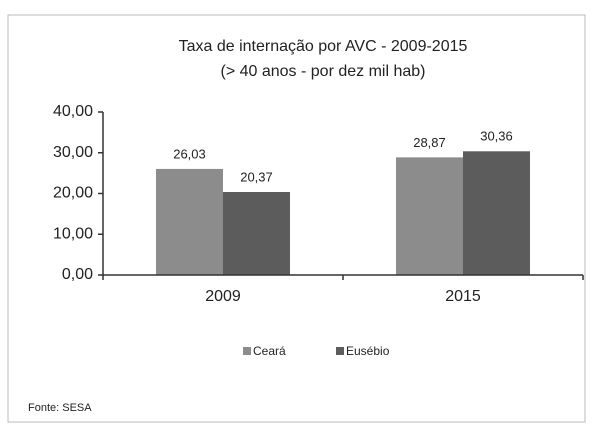  I want to click on value-label: 26,03, so click(189, 153).